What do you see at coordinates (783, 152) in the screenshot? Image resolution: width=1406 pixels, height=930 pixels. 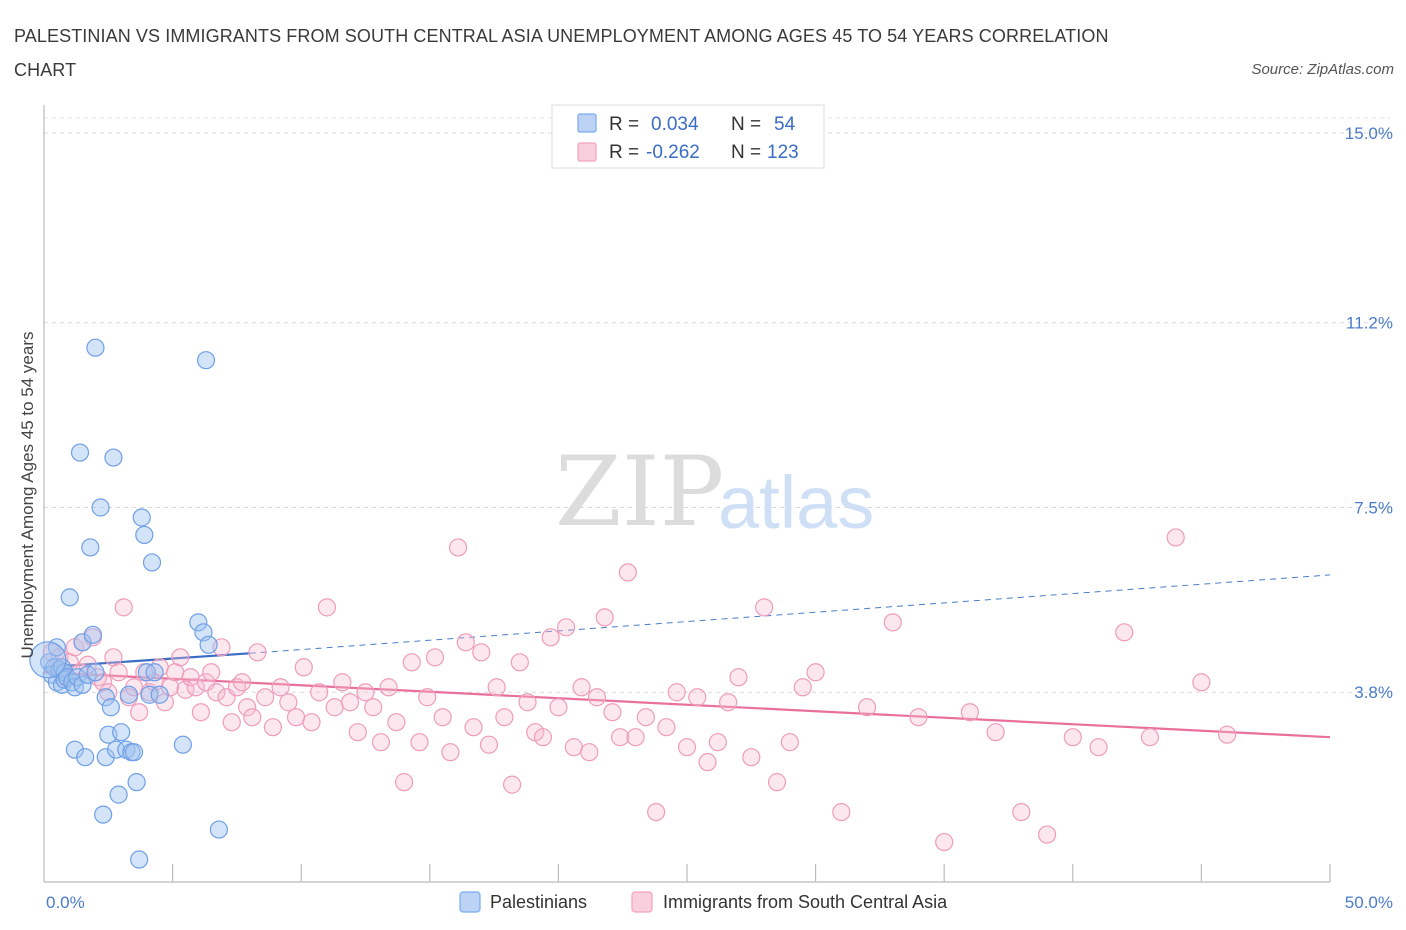 I see `stats-n-value-2: 123` at bounding box center [783, 152].